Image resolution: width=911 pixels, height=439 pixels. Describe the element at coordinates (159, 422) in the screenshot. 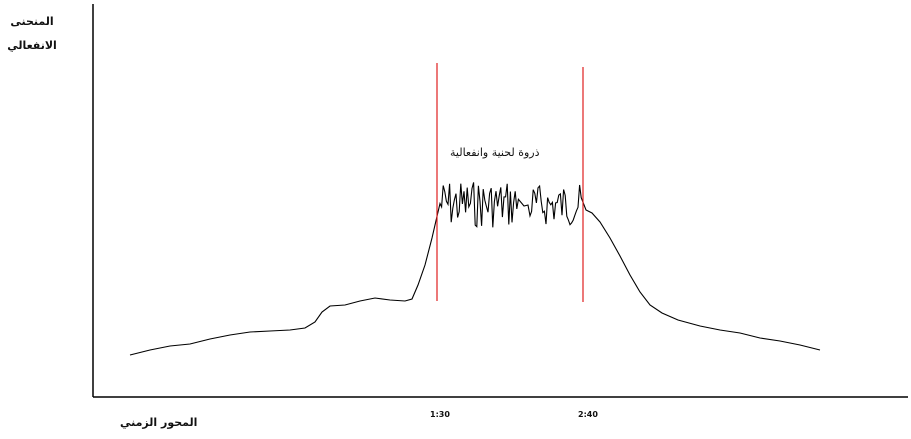

I see `x-axis-label: المحور الزمني` at that location.